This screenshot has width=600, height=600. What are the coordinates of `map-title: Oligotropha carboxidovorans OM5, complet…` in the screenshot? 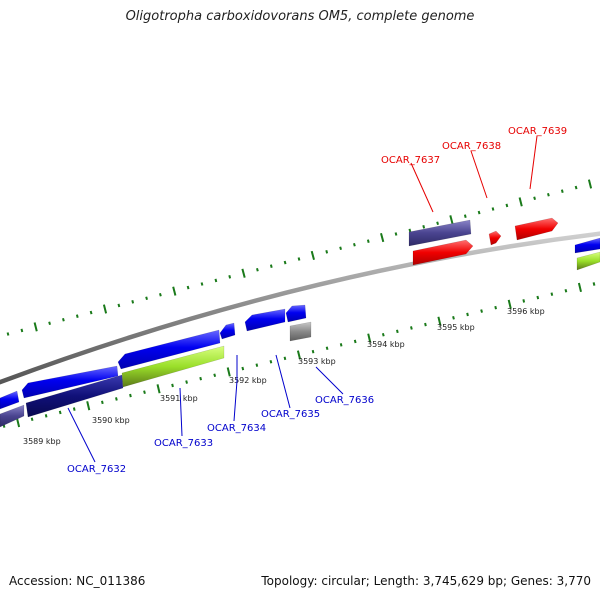 It's located at (300, 16).